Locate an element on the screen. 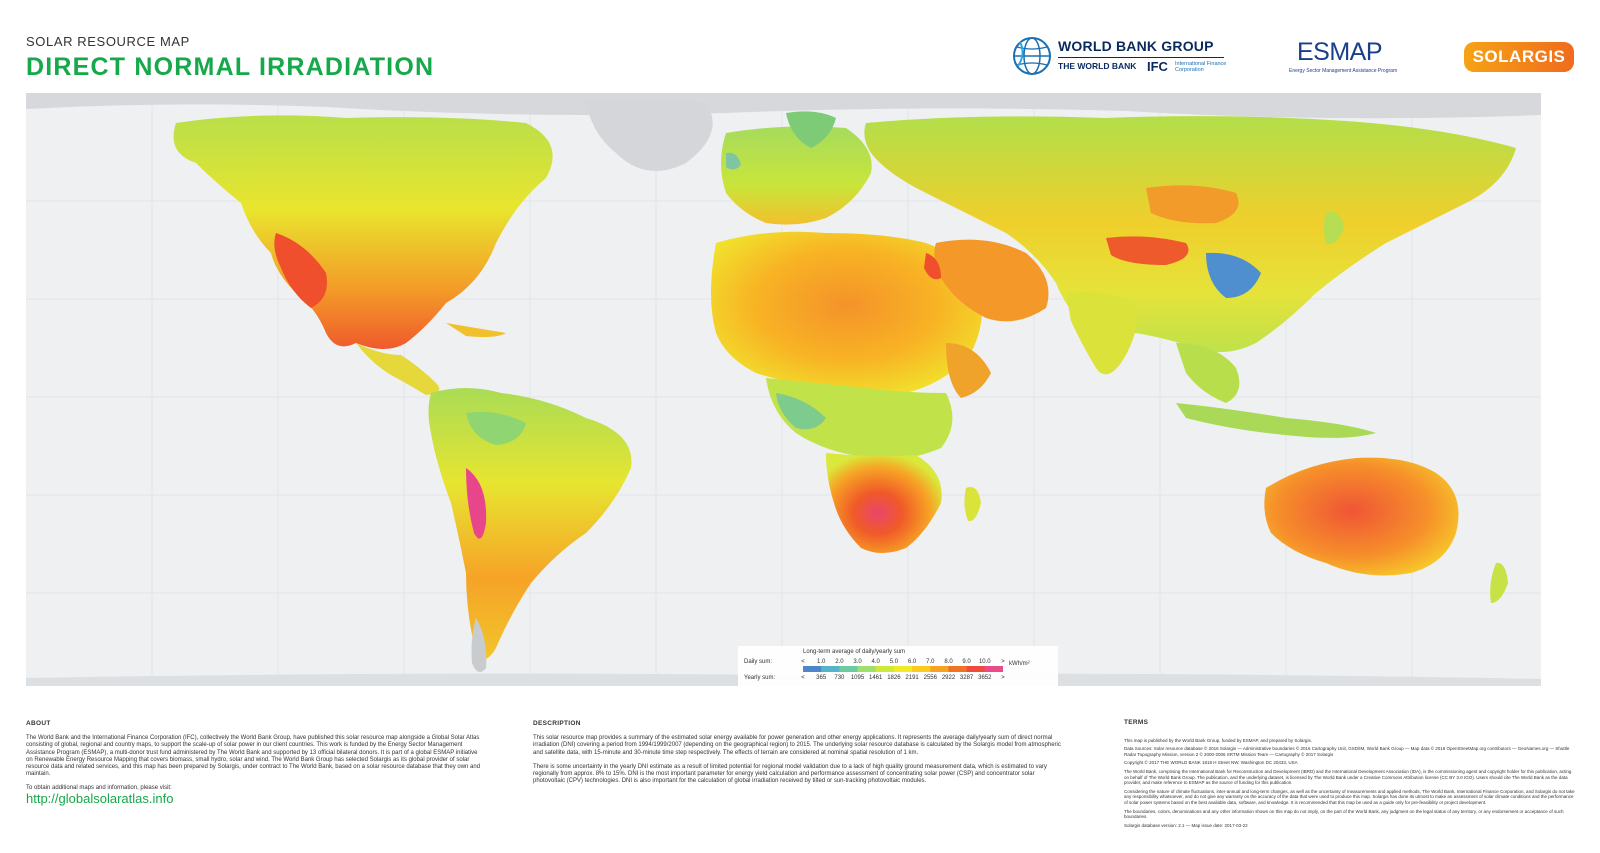 This screenshot has height=853, width=1600. legend-daily-tick: 10.0 is located at coordinates (984, 662).